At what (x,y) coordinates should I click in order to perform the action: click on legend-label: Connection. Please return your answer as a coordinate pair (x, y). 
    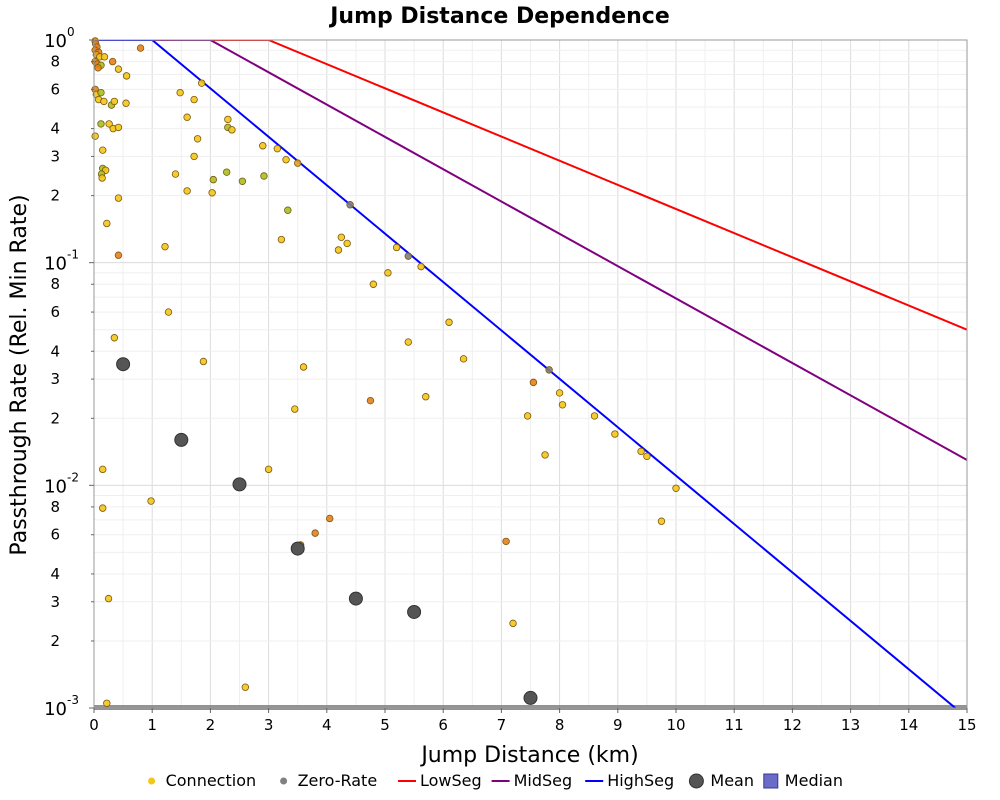
    Looking at the image, I should click on (211, 780).